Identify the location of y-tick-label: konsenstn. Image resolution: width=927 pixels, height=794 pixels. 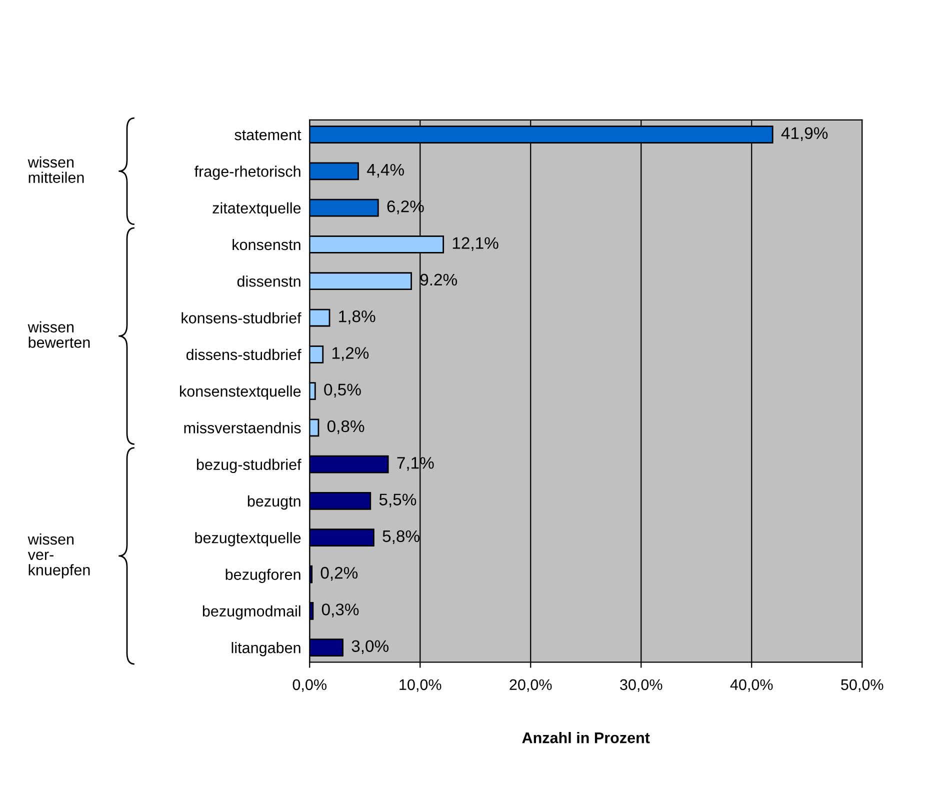
(266, 244).